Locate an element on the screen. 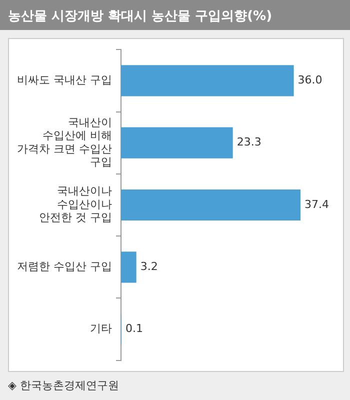  data-label: 23.3 is located at coordinates (249, 142).